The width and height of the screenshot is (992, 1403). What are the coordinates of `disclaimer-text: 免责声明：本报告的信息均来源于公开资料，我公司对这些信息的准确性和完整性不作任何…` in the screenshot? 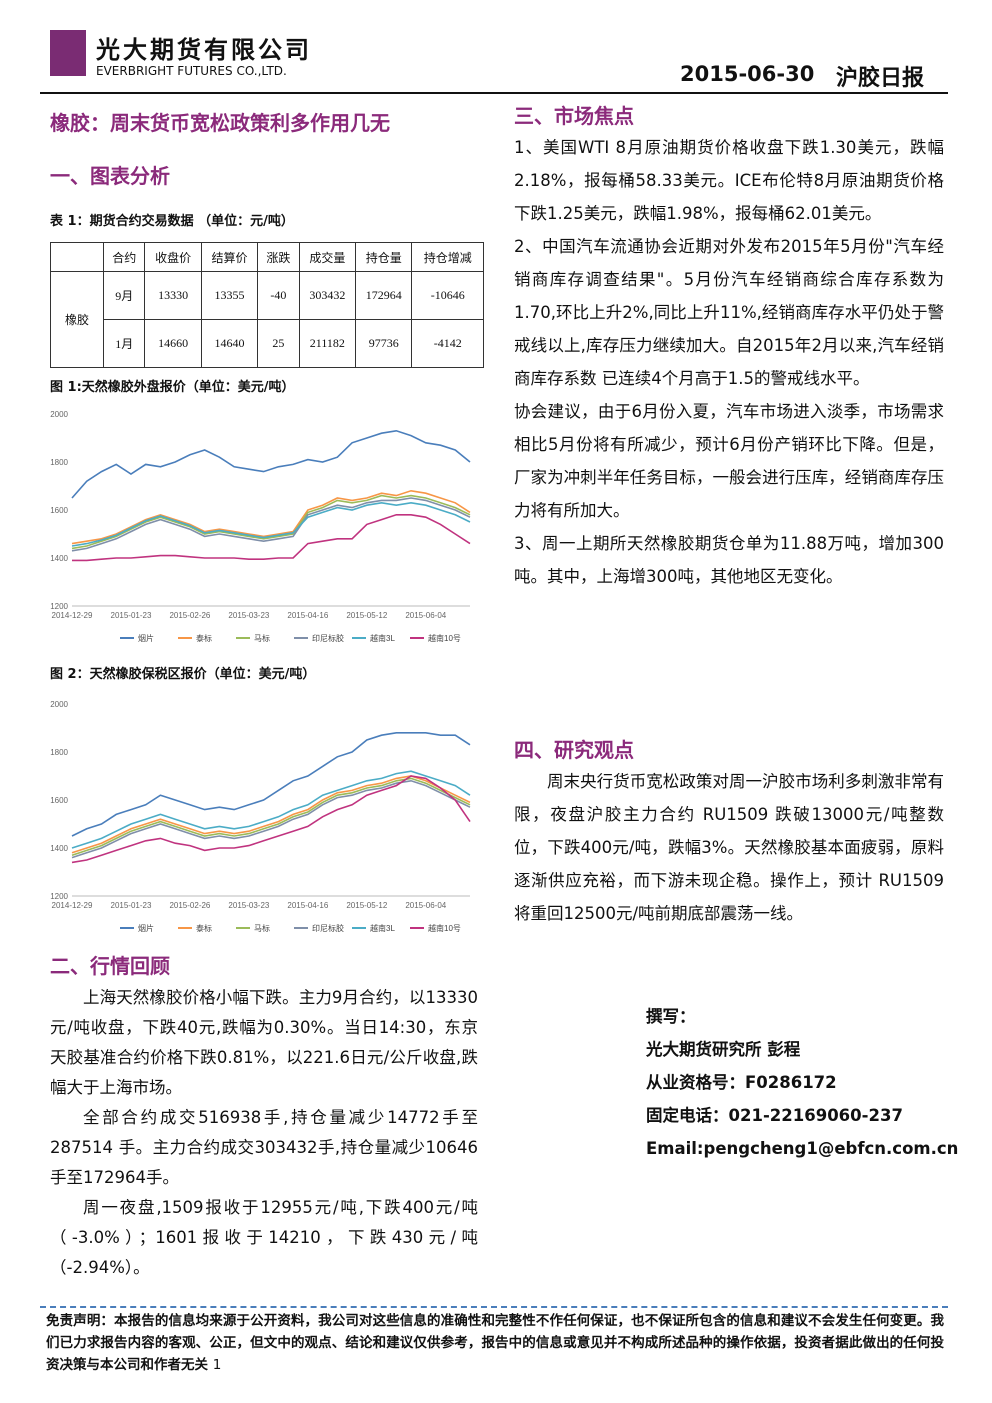 It's located at (495, 1343).